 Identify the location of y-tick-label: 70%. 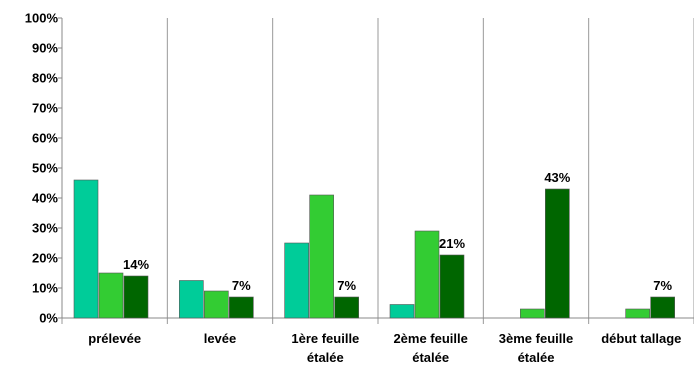
(45, 108).